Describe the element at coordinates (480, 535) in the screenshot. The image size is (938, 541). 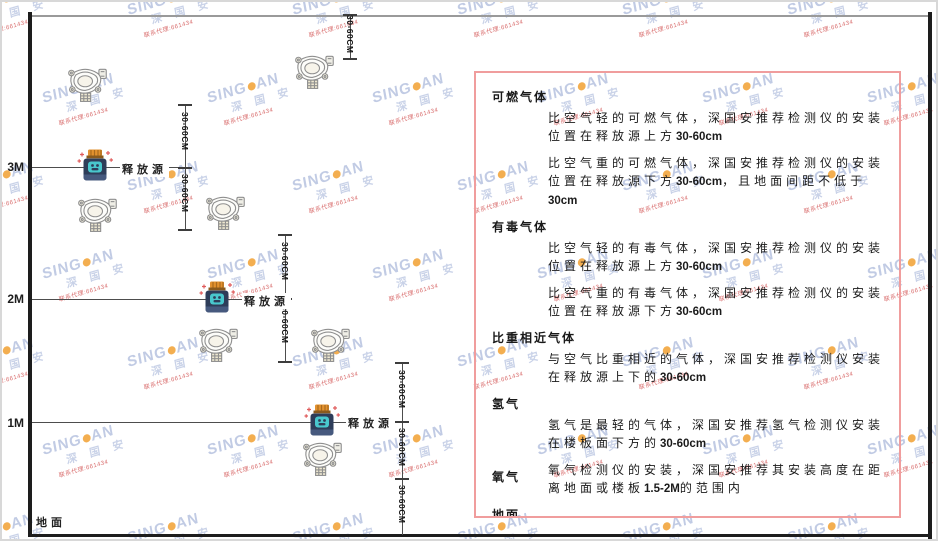
I see `ground-line` at that location.